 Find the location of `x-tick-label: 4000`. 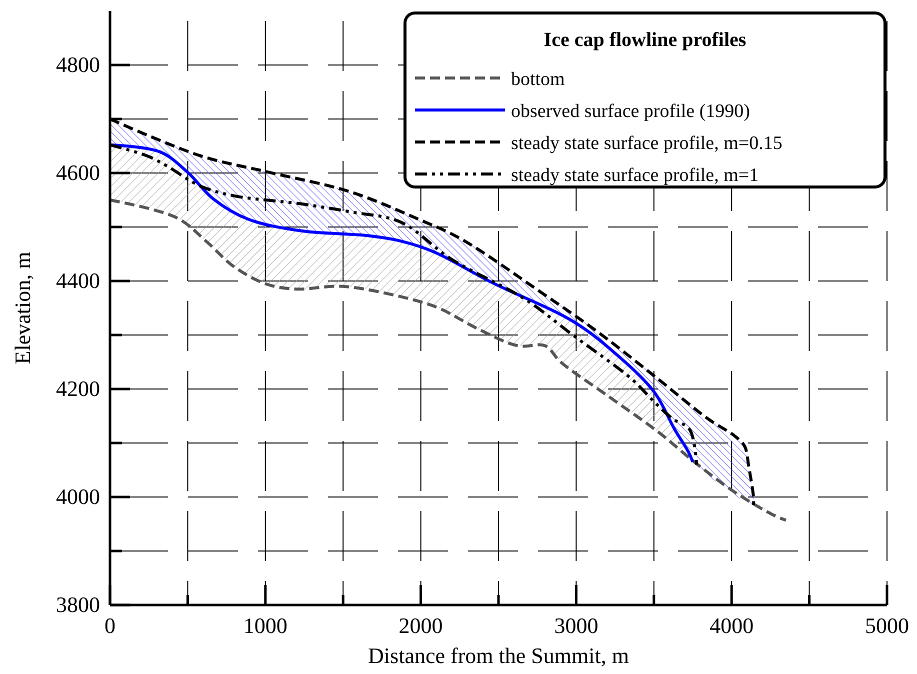

x-tick-label: 4000 is located at coordinates (732, 625).